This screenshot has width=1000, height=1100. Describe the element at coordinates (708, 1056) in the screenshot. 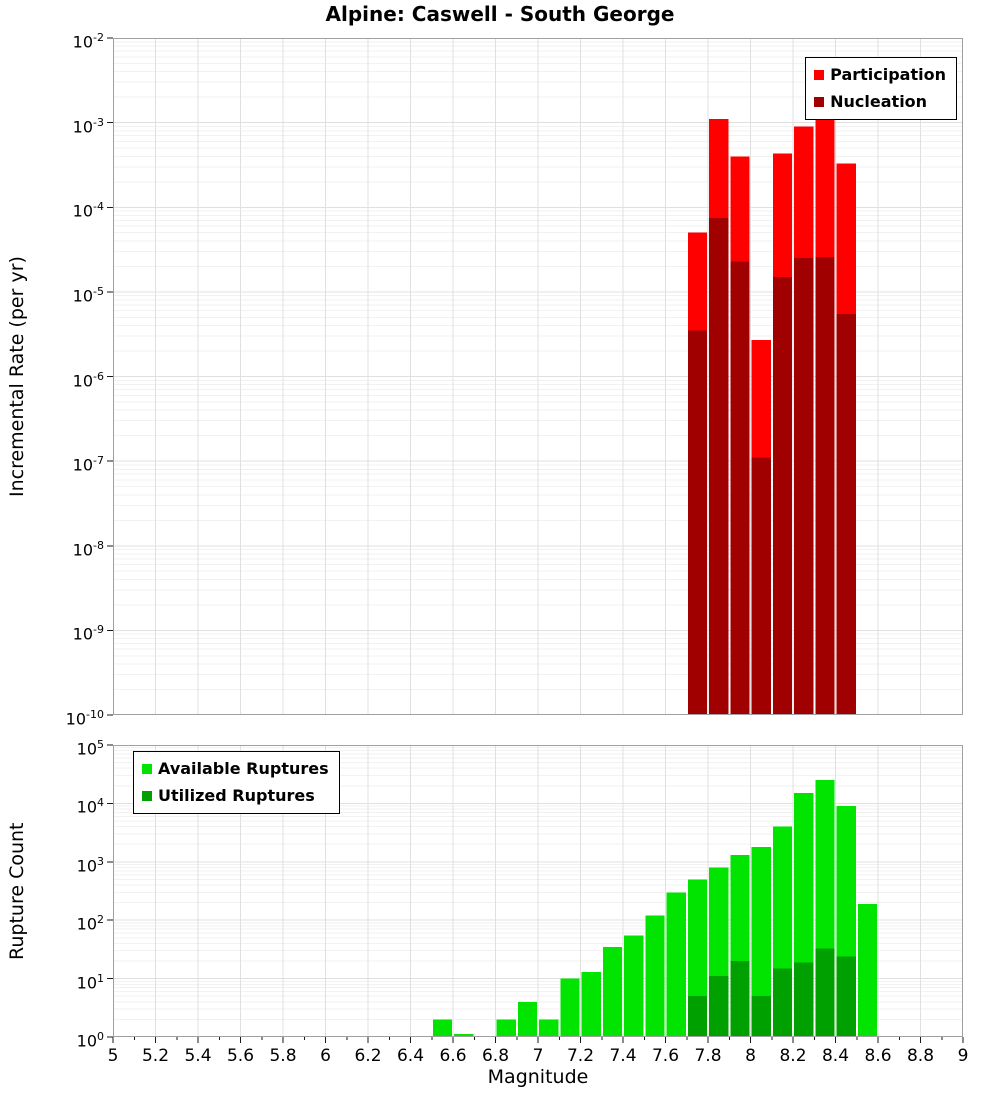

I see `x-tick-label: 7.8` at that location.